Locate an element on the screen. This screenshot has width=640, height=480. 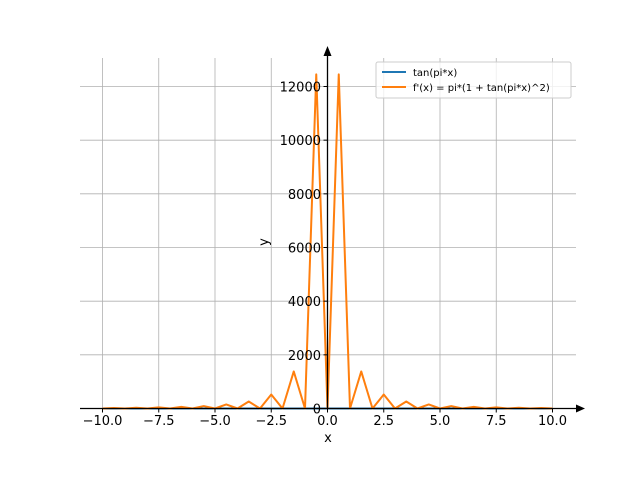
legend: tan(pi*x) f'(x) = pi*(1 + tan(pi*x)^2) is located at coordinates (473, 80).